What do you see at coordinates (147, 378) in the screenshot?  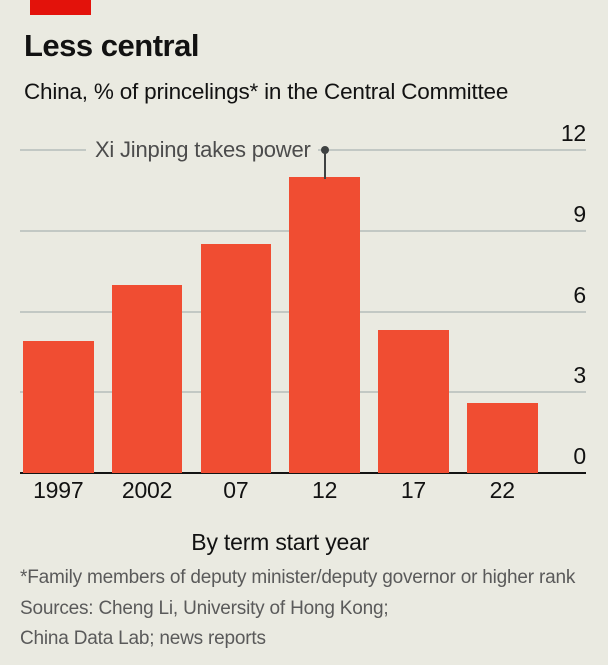 I see `bar-2002` at bounding box center [147, 378].